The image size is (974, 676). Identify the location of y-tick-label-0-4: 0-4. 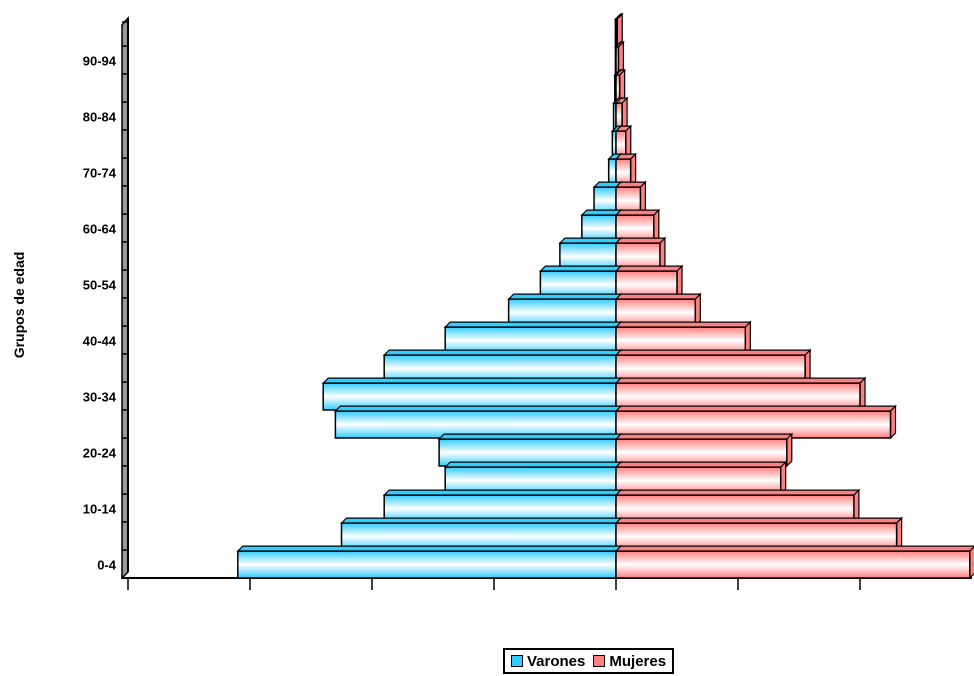
(107, 565).